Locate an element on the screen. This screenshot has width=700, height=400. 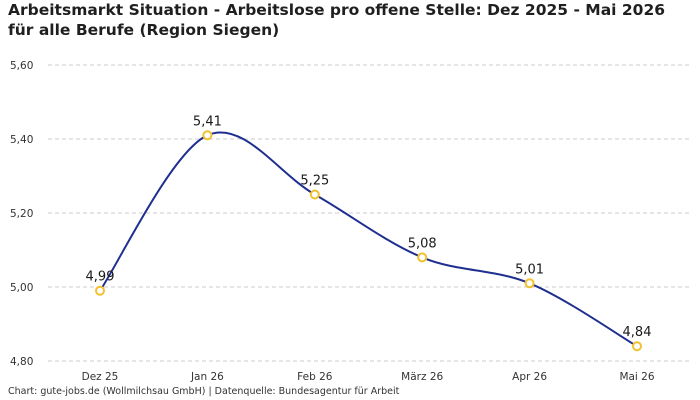
data-label: 5,08 is located at coordinates (422, 243).